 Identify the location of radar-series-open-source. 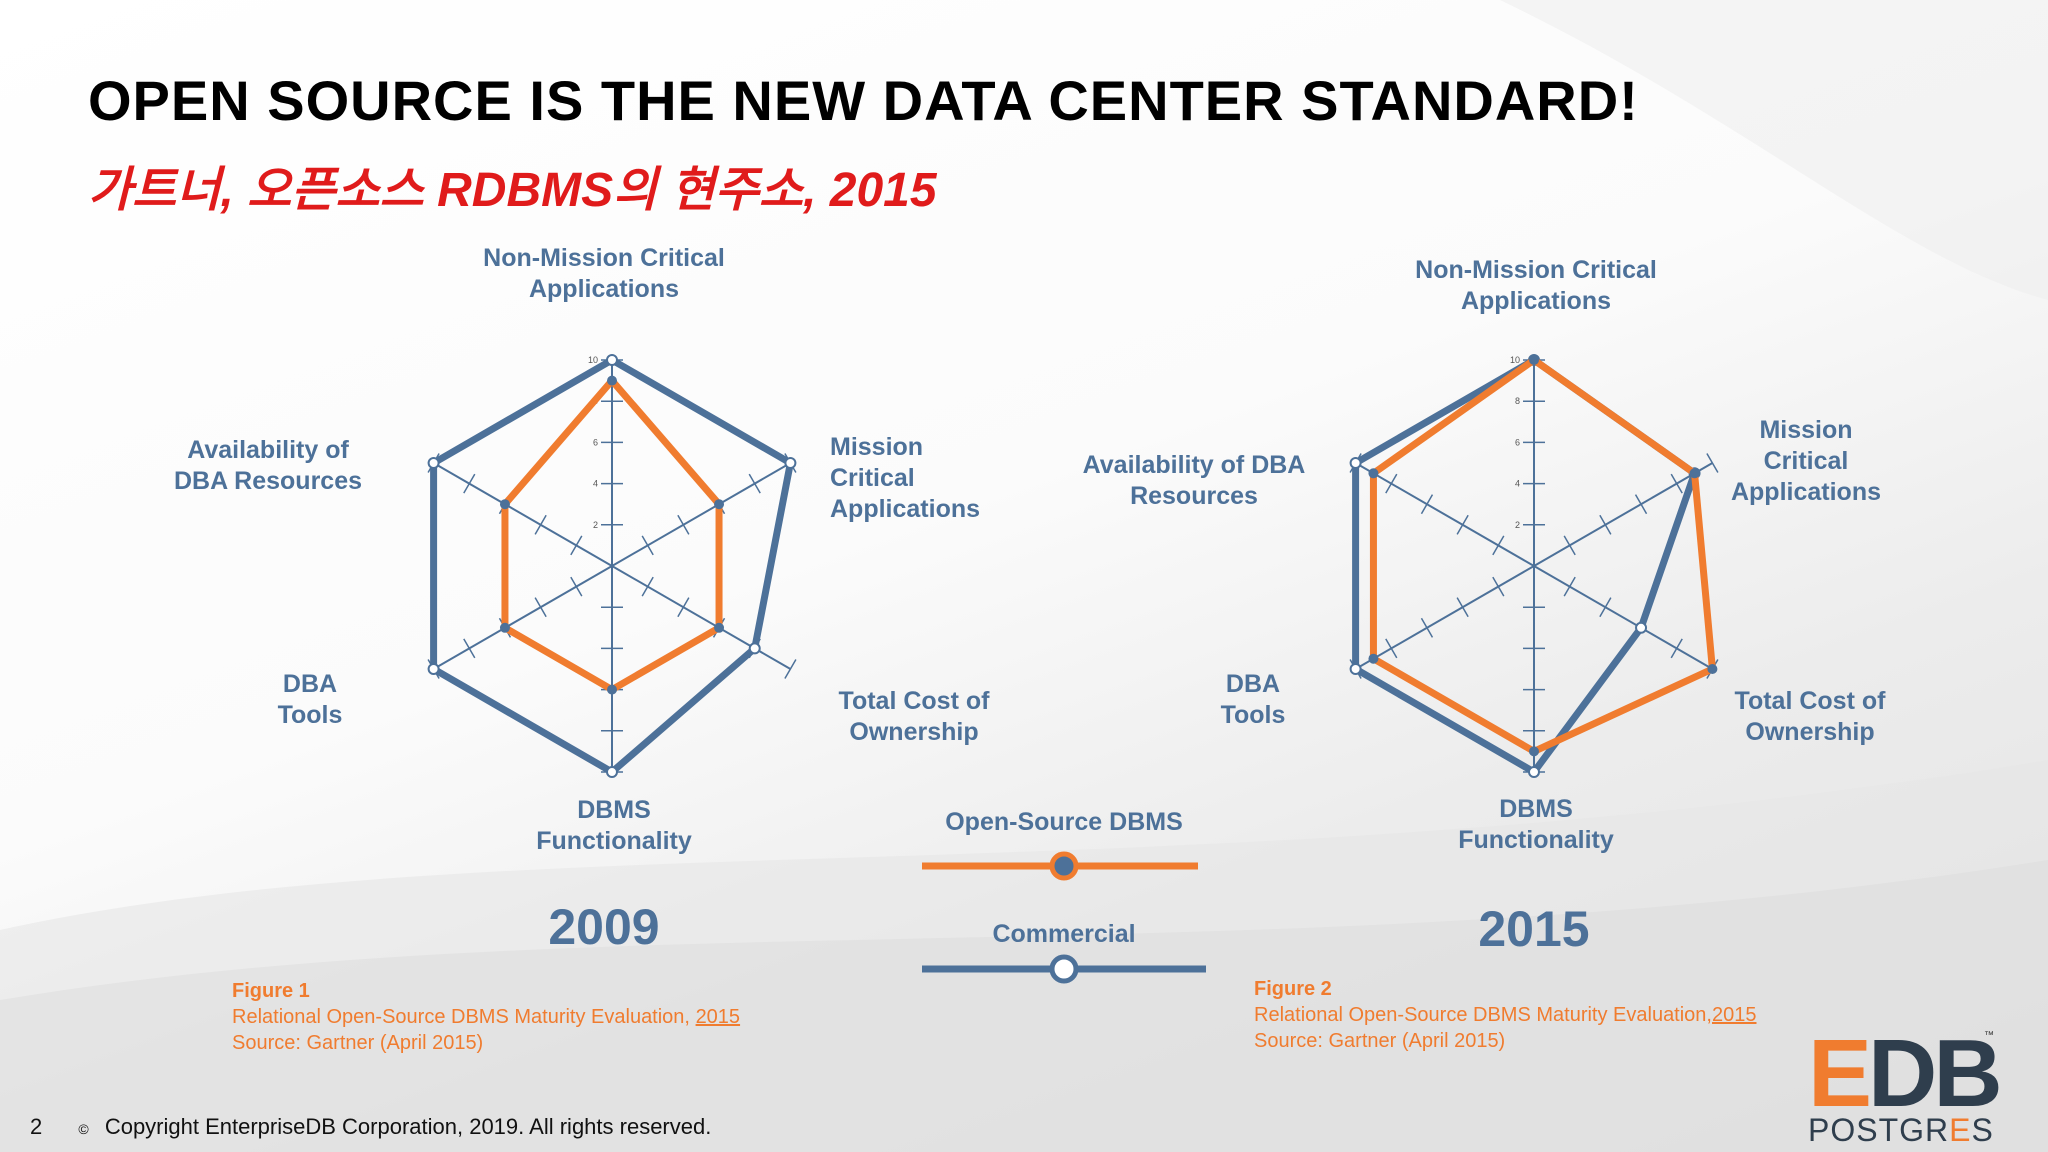
(1542, 555).